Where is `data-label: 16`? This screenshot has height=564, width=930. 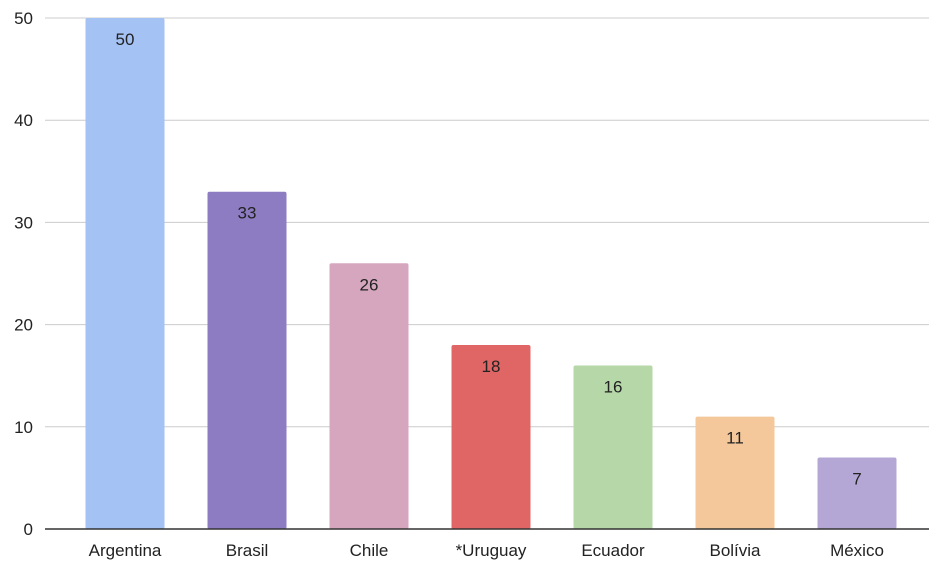
data-label: 16 is located at coordinates (613, 386).